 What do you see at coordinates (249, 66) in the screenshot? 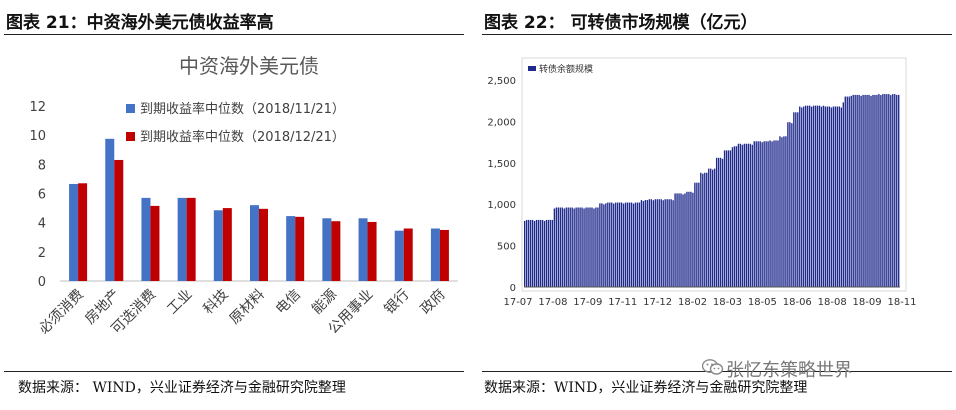
I see `chart-title: 中资海外美元债` at bounding box center [249, 66].